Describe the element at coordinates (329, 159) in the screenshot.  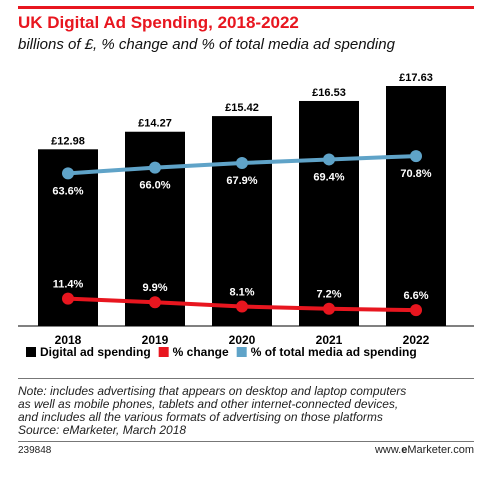
I see `share-point-2021` at that location.